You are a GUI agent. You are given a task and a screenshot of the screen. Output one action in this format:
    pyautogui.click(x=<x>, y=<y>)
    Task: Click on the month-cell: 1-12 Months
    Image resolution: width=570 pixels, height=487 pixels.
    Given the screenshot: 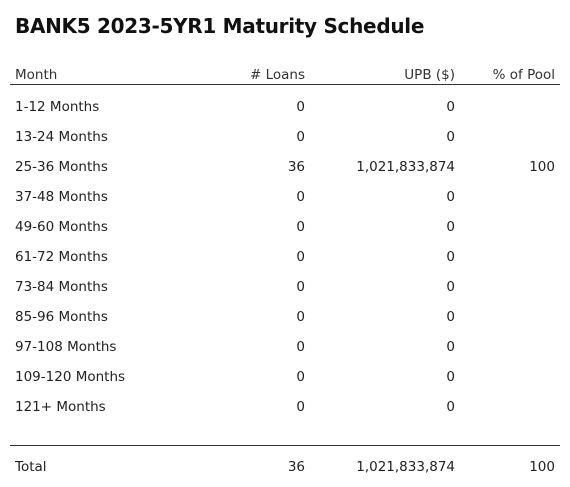 What is the action you would take?
    pyautogui.click(x=57, y=107)
    